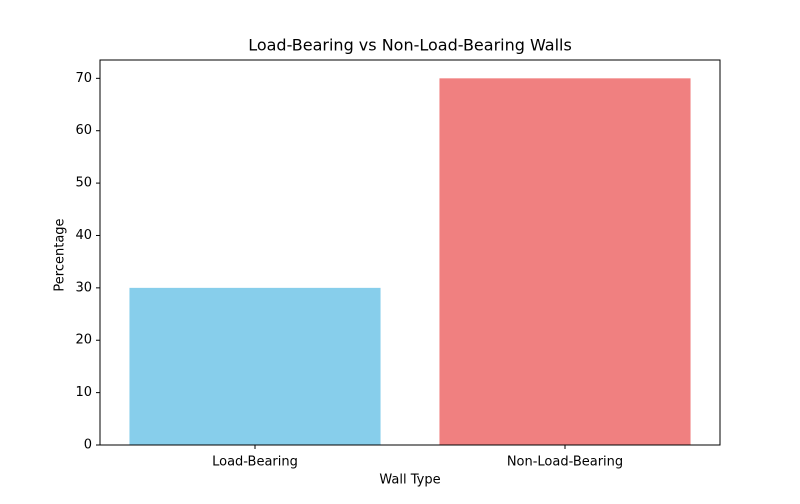 The height and width of the screenshot is (504, 800). Describe the element at coordinates (255, 366) in the screenshot. I see `bar` at that location.